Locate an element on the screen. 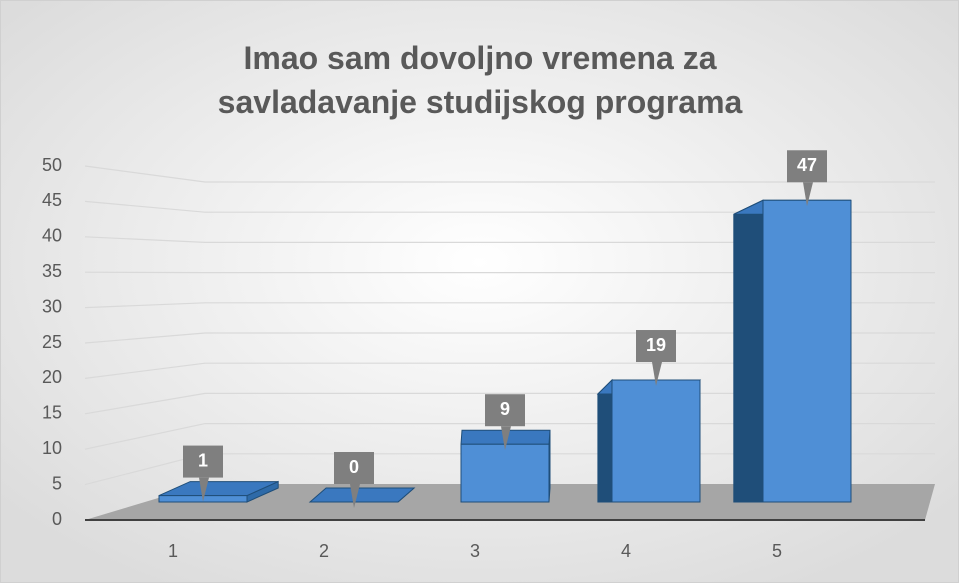  y-tick-label: 15 is located at coordinates (52, 413).